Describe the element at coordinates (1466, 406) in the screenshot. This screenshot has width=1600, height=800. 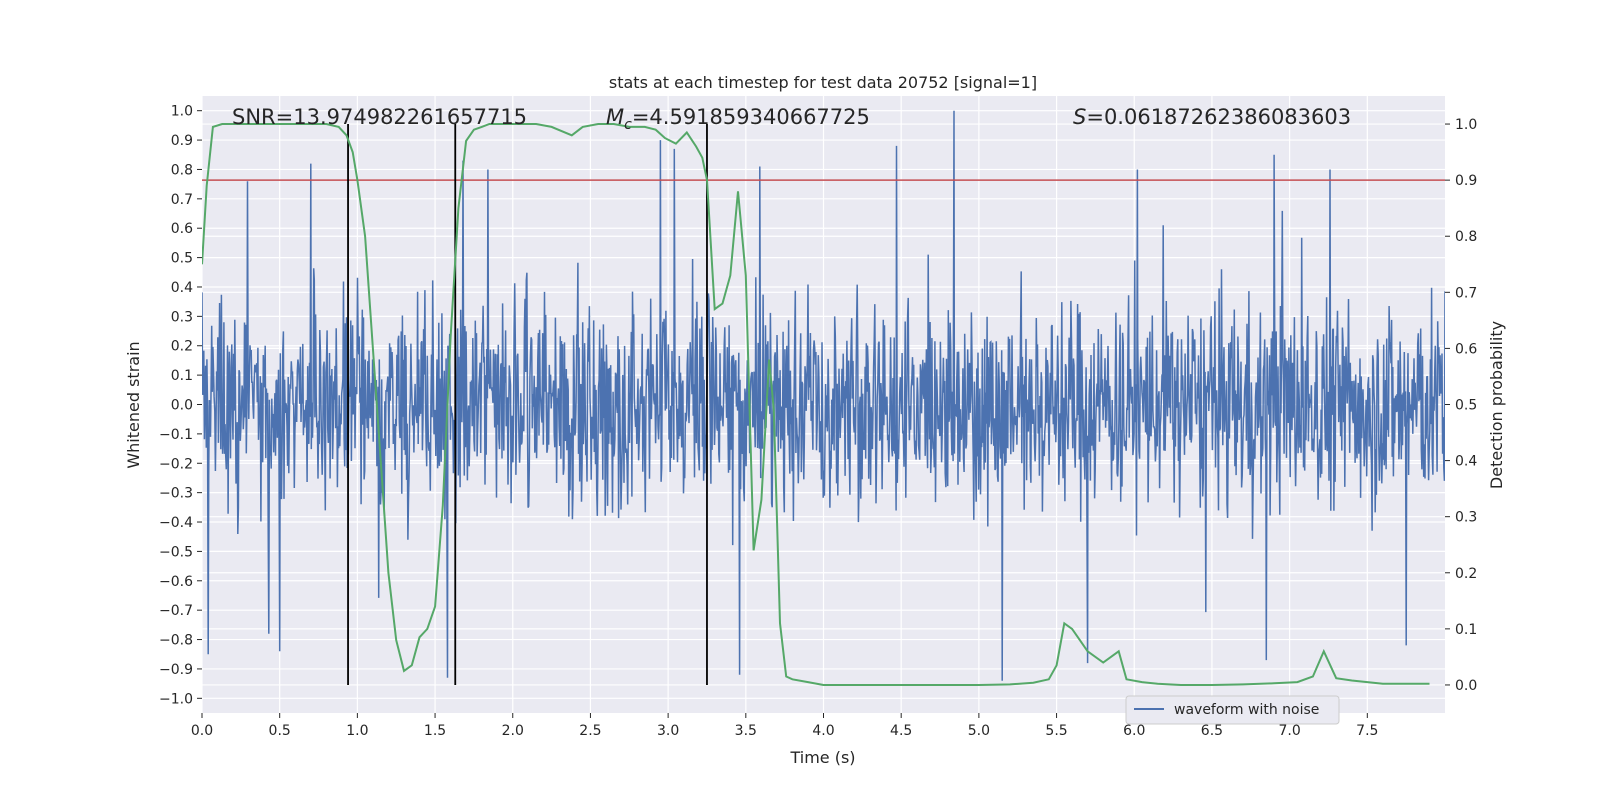
I see `y-right-tick-label-5: 0.5` at that location.